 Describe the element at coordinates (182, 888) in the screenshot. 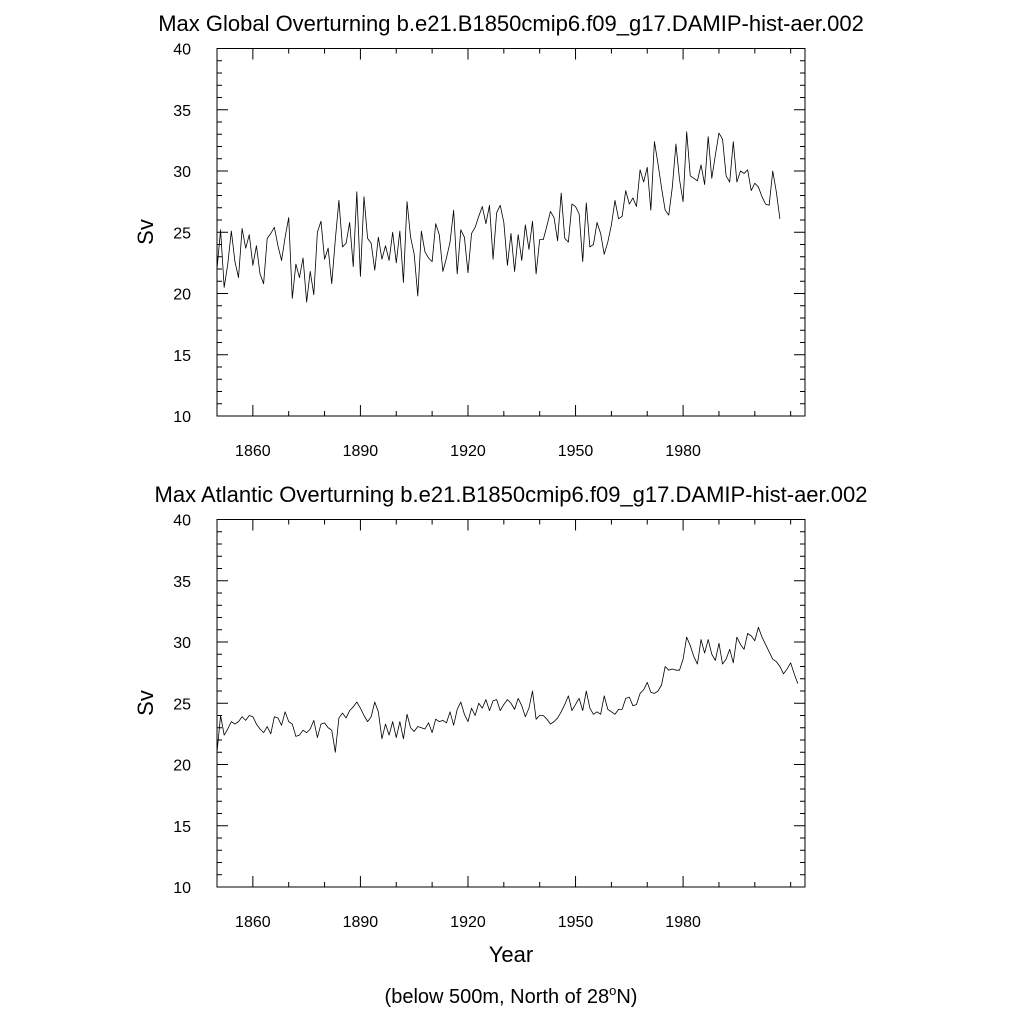

I see `atlantic-y-tick-label: 10` at that location.